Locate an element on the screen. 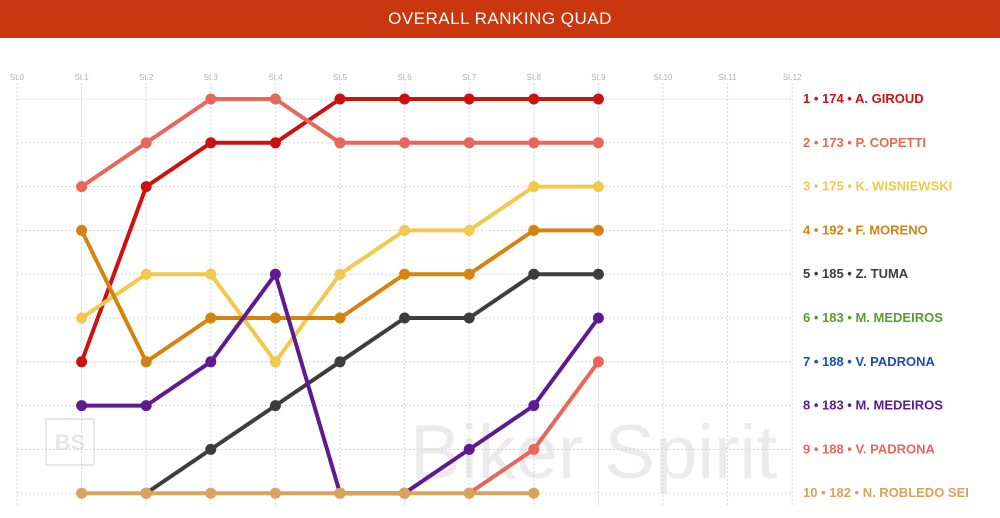  watermark: BS Biker Spirit is located at coordinates (411, 452).